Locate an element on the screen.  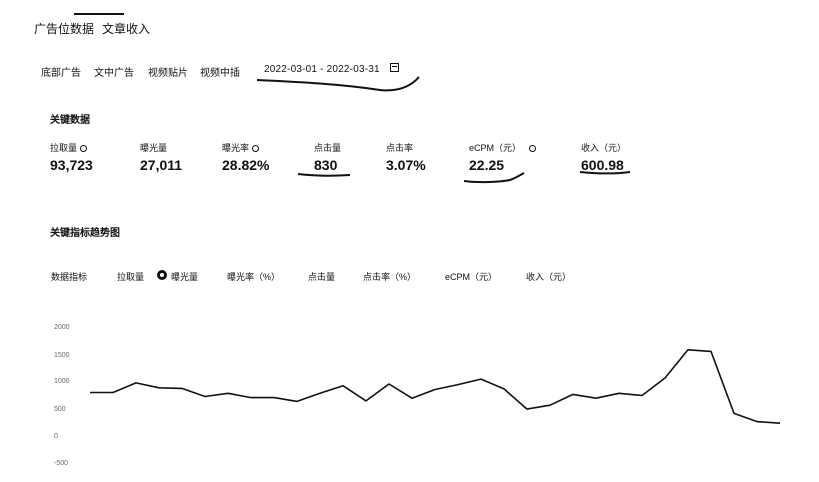
metric-value-click-rate: 3.07% is located at coordinates (406, 165).